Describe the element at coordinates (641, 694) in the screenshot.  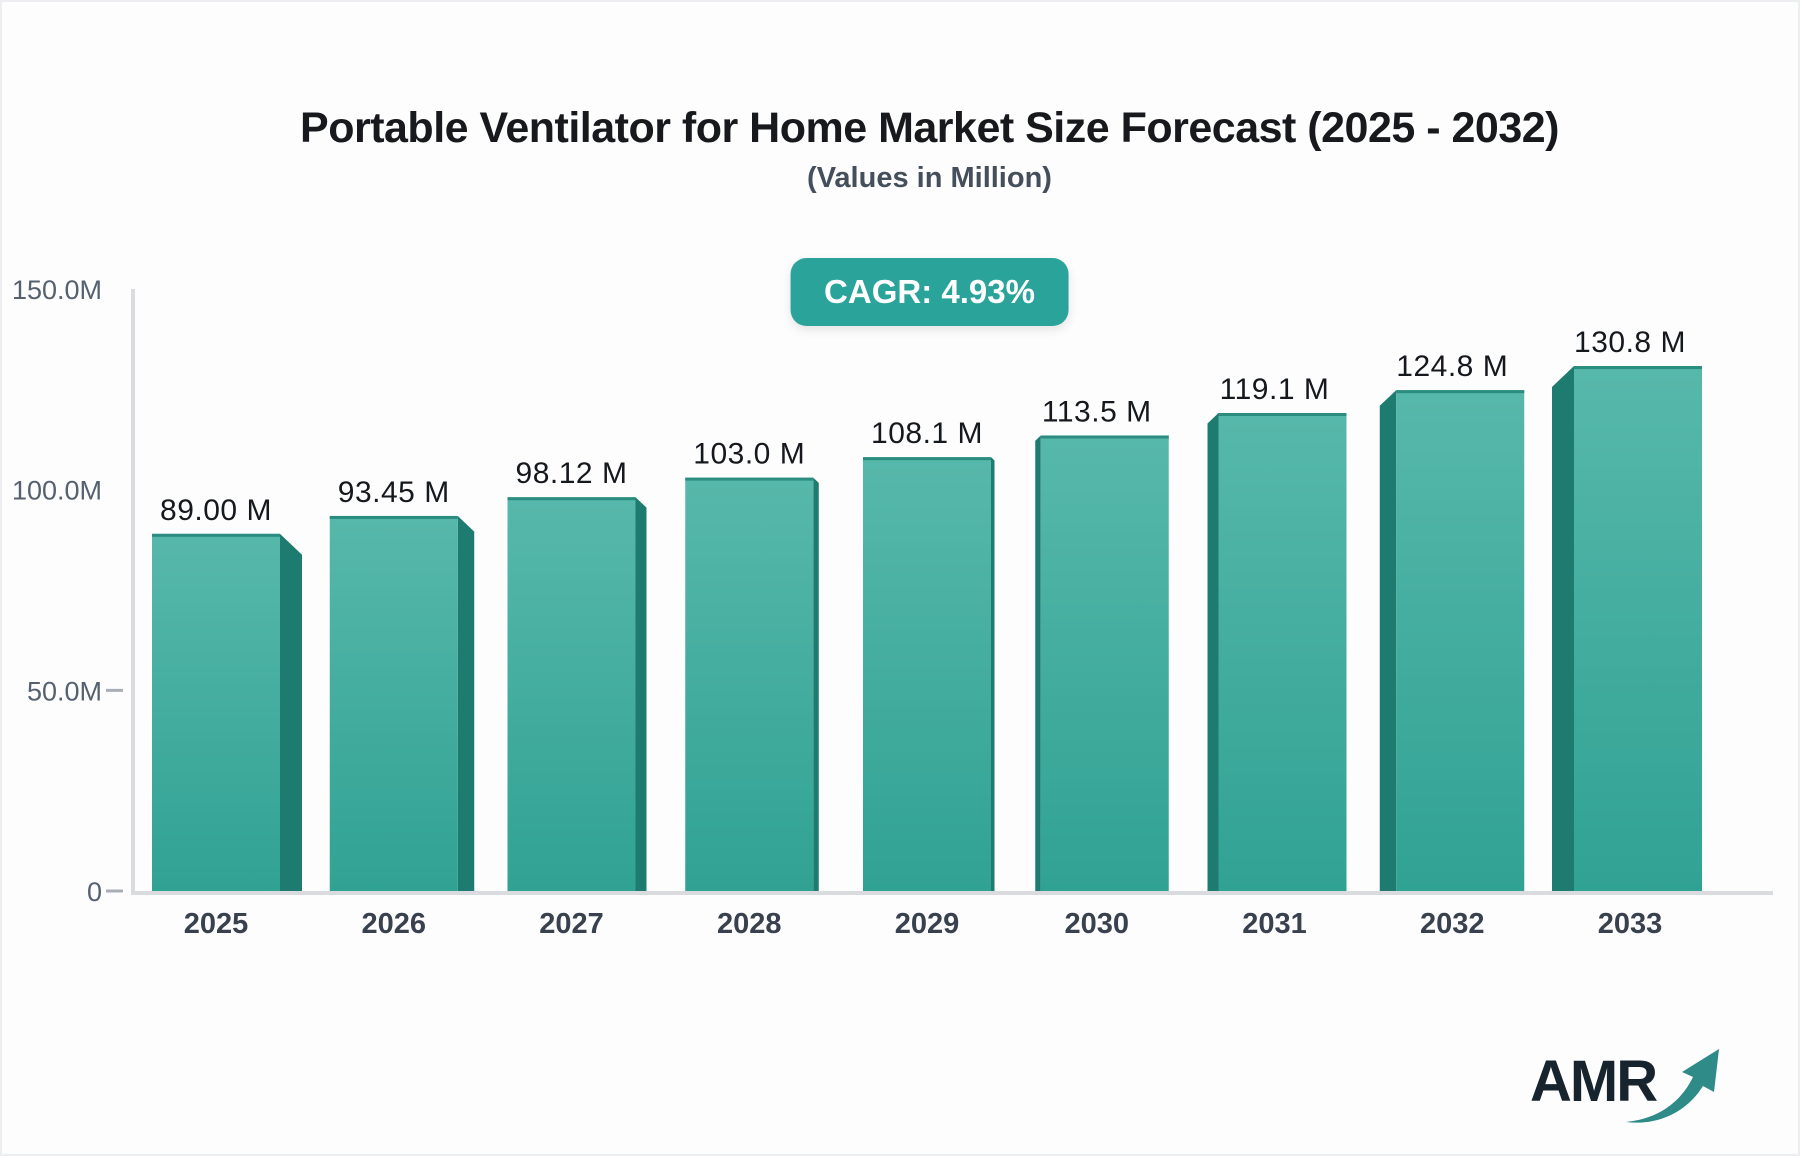
I see `bar-side-2027` at that location.